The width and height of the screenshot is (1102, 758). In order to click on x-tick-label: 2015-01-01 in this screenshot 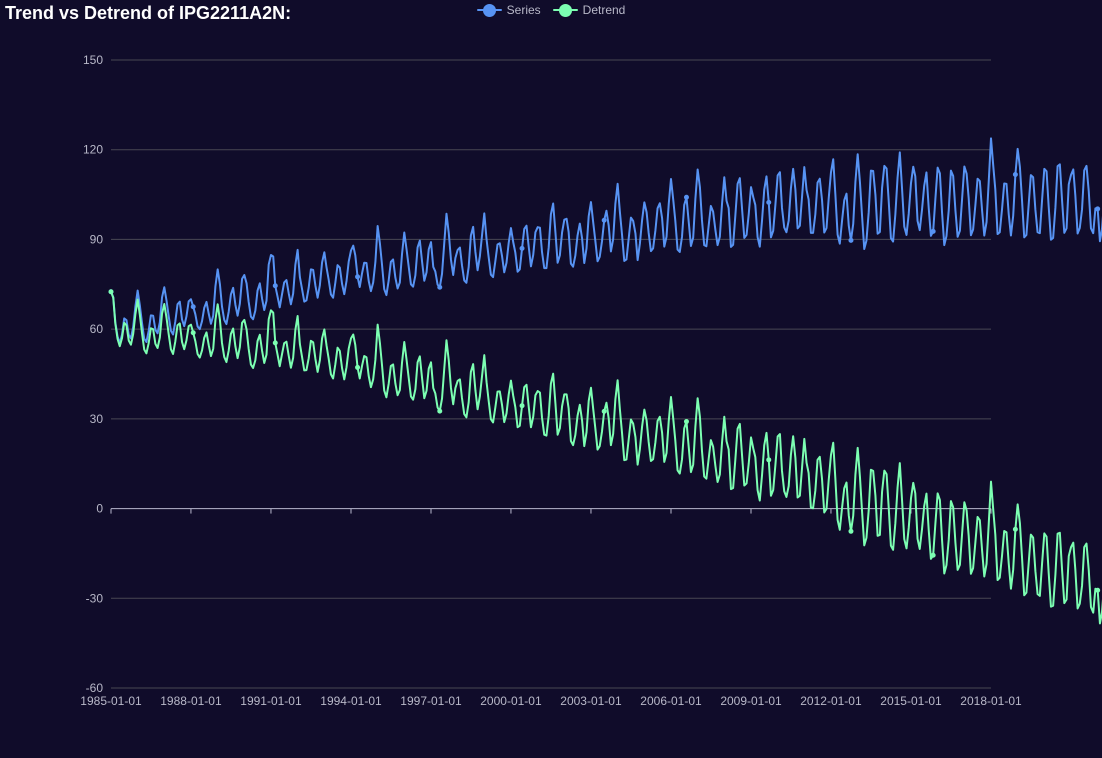, I will do `click(911, 701)`.